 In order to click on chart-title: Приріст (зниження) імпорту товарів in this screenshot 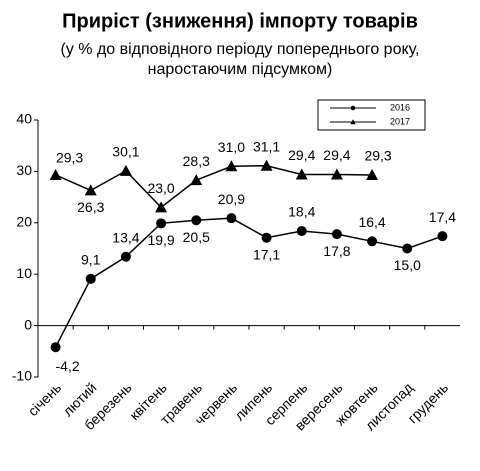, I will do `click(240, 21)`.